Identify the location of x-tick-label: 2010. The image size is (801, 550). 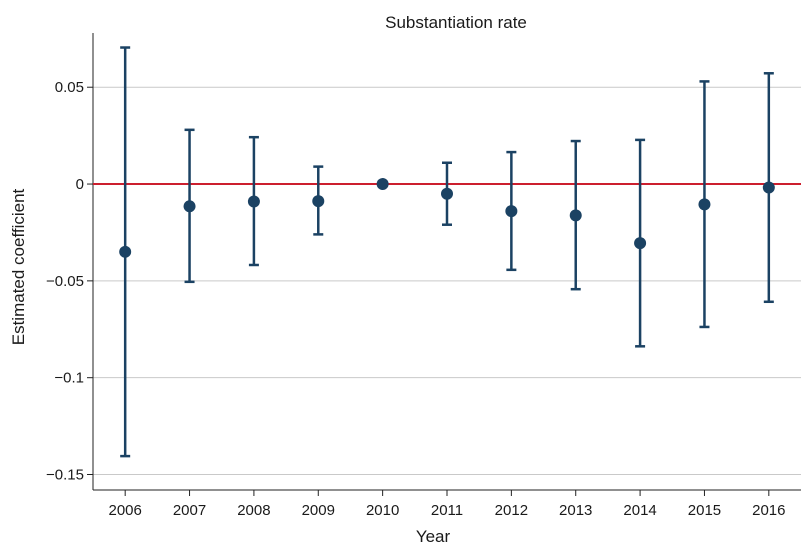
(382, 510).